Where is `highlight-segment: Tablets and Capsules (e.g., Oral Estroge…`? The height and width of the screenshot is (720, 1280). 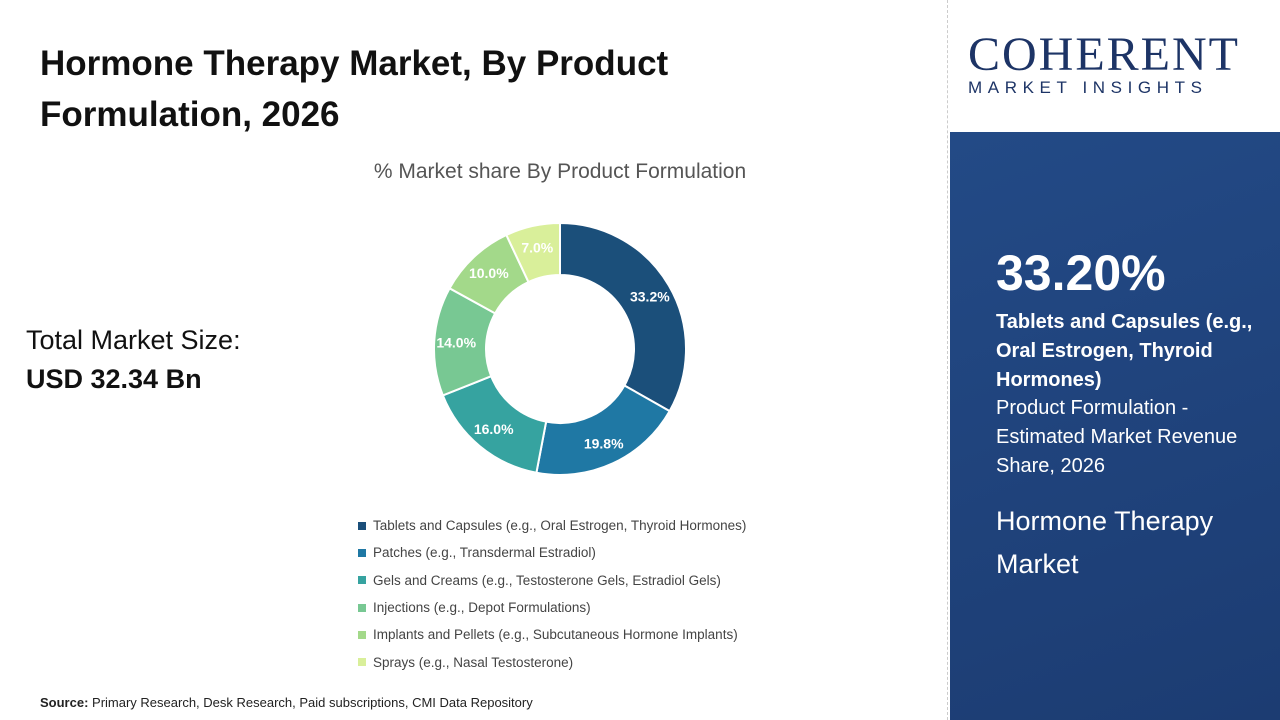
highlight-segment: Tablets and Capsules (e.g., Oral Estroge… is located at coordinates (1124, 351).